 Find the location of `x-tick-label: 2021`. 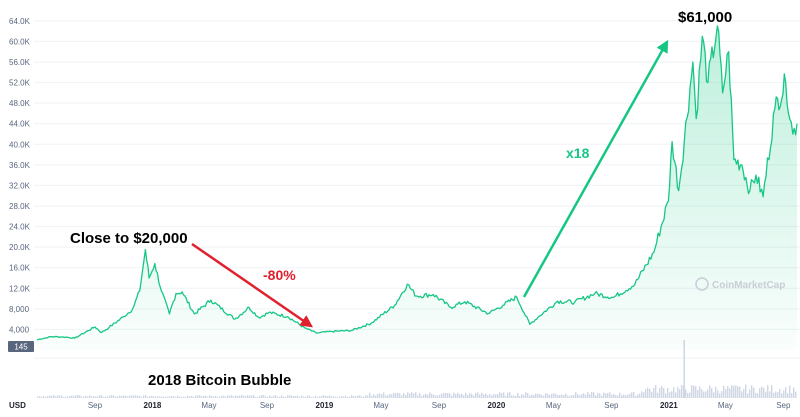

x-tick-label: 2021 is located at coordinates (669, 405).